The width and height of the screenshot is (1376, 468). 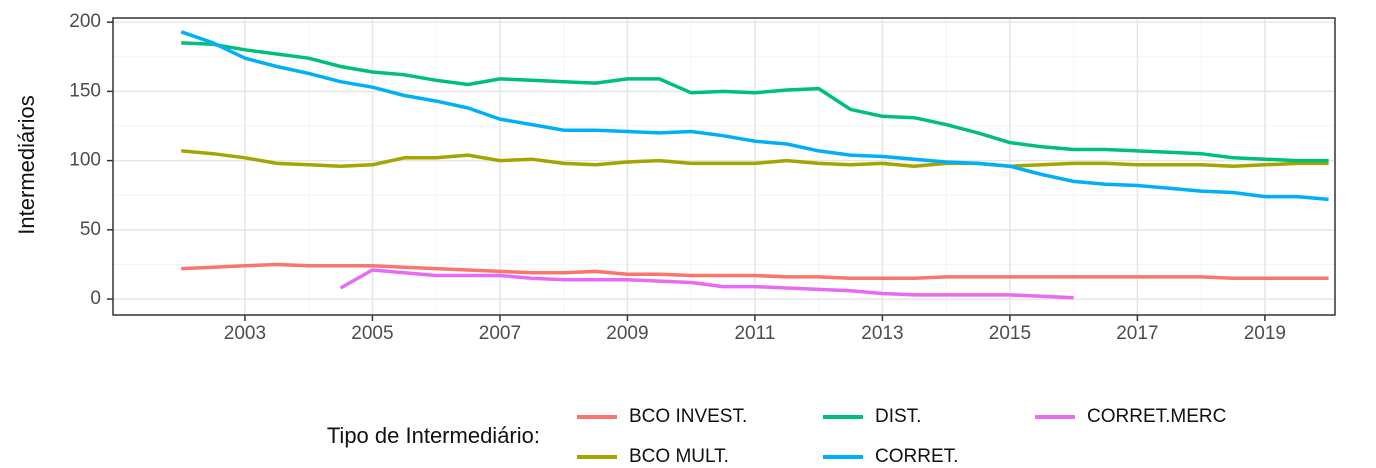 What do you see at coordinates (245, 333) in the screenshot?
I see `x-tick-label: 2003` at bounding box center [245, 333].